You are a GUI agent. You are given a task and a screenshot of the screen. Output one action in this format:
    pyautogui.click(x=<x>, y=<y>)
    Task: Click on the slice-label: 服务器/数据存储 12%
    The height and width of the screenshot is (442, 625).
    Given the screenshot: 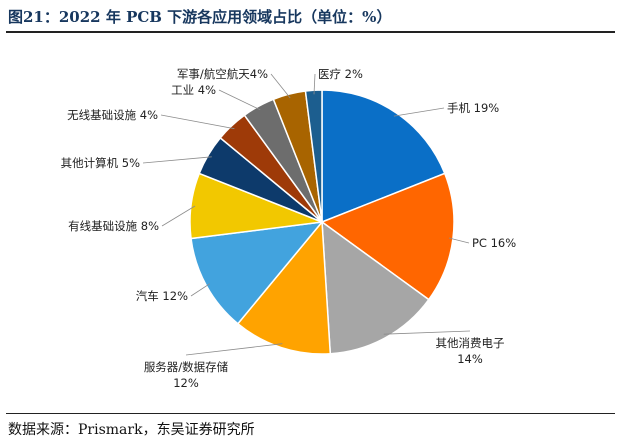 What is the action you would take?
    pyautogui.click(x=186, y=375)
    